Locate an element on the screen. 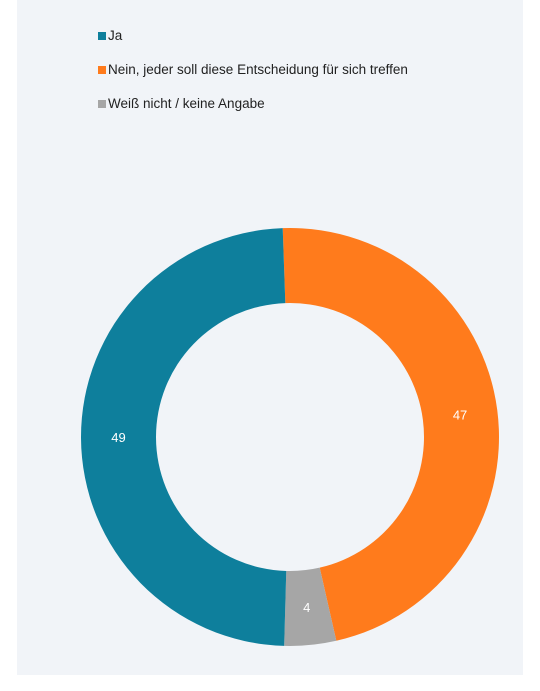 The width and height of the screenshot is (540, 691). slice-value-label: 47 is located at coordinates (460, 414).